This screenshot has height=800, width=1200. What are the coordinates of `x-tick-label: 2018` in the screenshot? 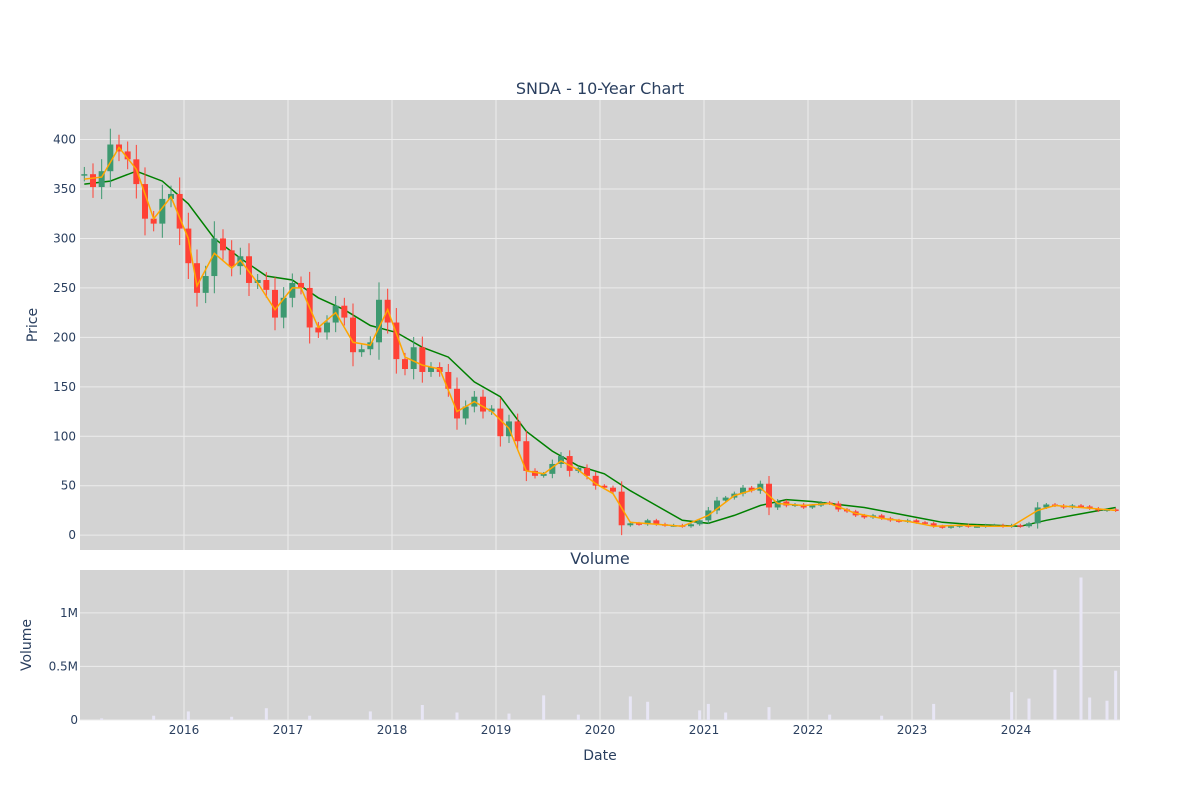 It's located at (392, 730).